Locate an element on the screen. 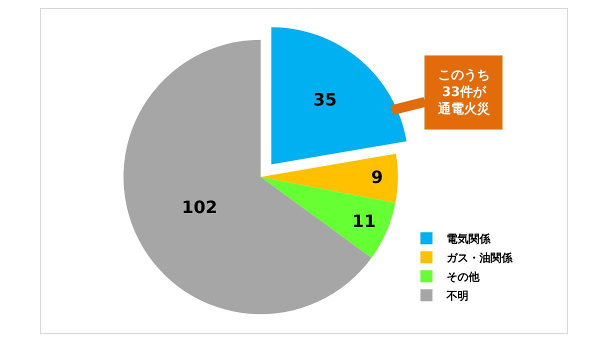 The image size is (603, 354). text: このうち33件が通電火災 is located at coordinates (463, 92).